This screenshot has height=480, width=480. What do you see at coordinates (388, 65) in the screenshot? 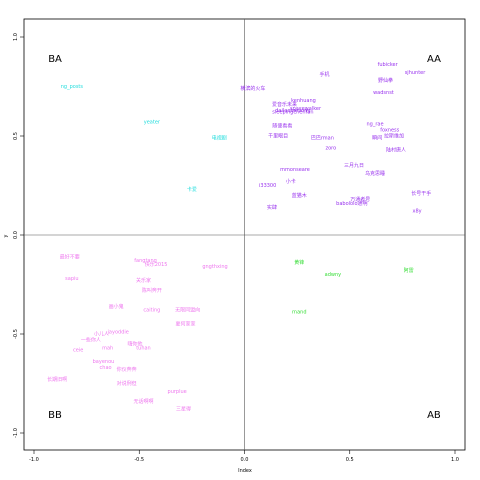
I see `point-label: fubicker` at bounding box center [388, 65].